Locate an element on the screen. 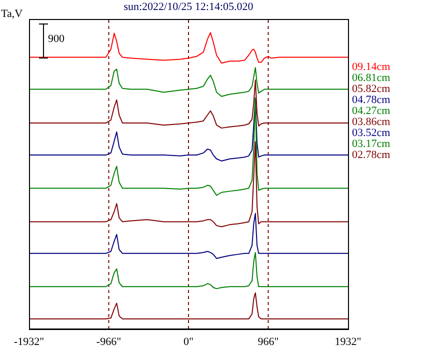  chart-title: sun:2022/10/25 12:14:05.020 is located at coordinates (188, 7).